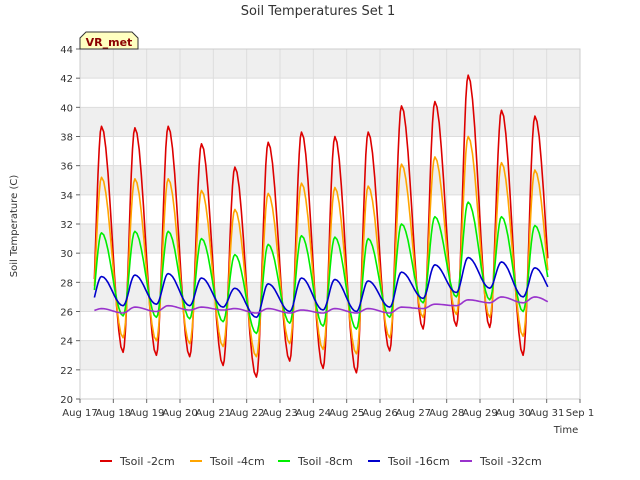 This screenshot has height=480, width=640. I want to click on vr-met-badge: VR_met, so click(109, 40).